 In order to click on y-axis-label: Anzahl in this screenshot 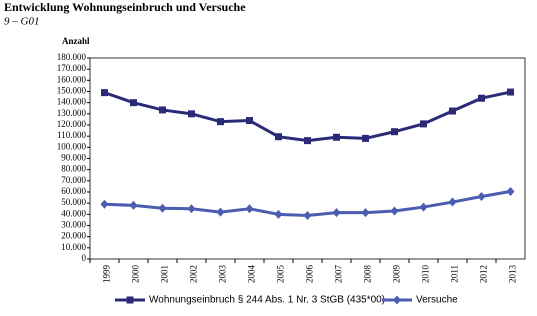, I will do `click(76, 41)`.